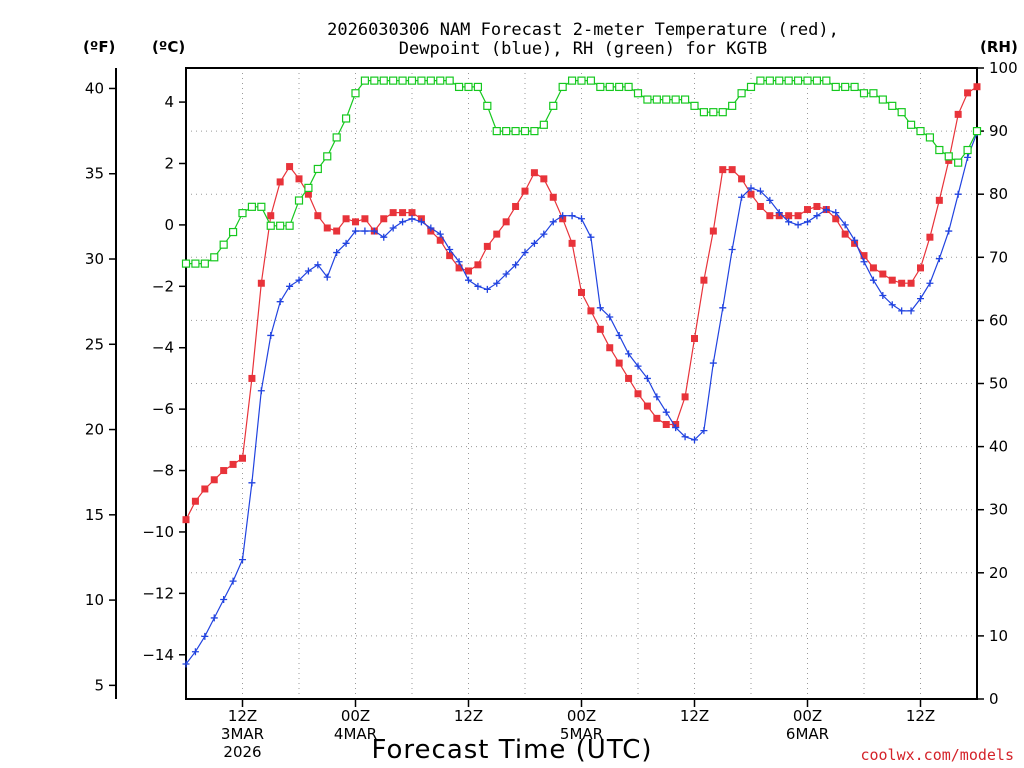  I want to click on fahrenheit-tick-label: 15, so click(94, 515).